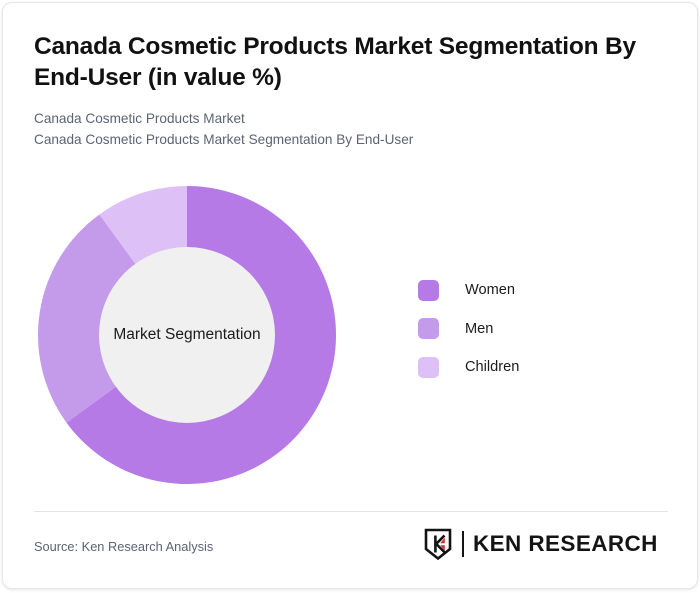 The image size is (700, 593). I want to click on legend-label-children: Children, so click(492, 367).